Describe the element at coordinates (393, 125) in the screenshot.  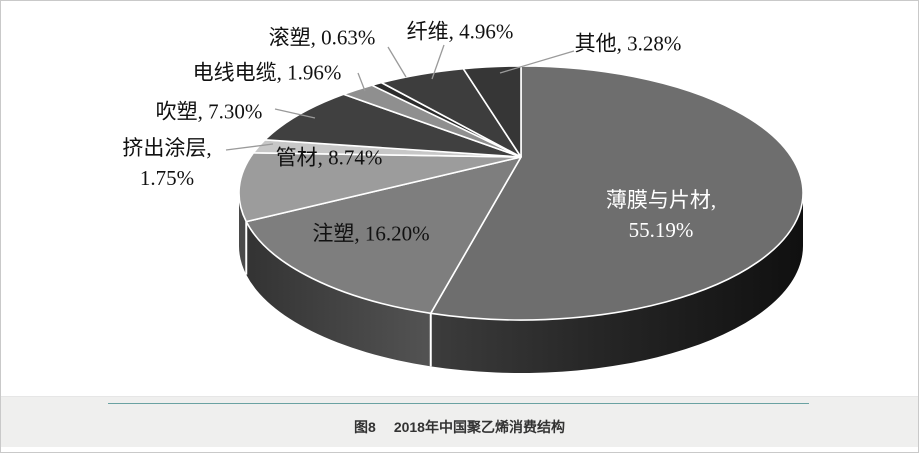
I see `pie-slice-吹塑` at that location.